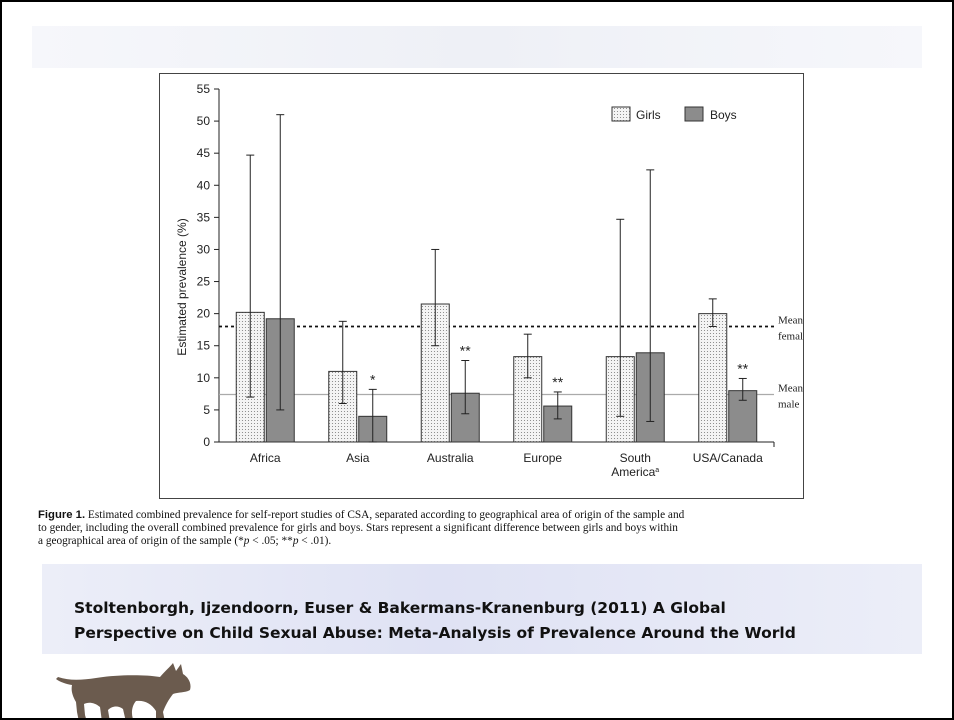  Describe the element at coordinates (206, 442) in the screenshot. I see `y-tick-label: 0` at that location.